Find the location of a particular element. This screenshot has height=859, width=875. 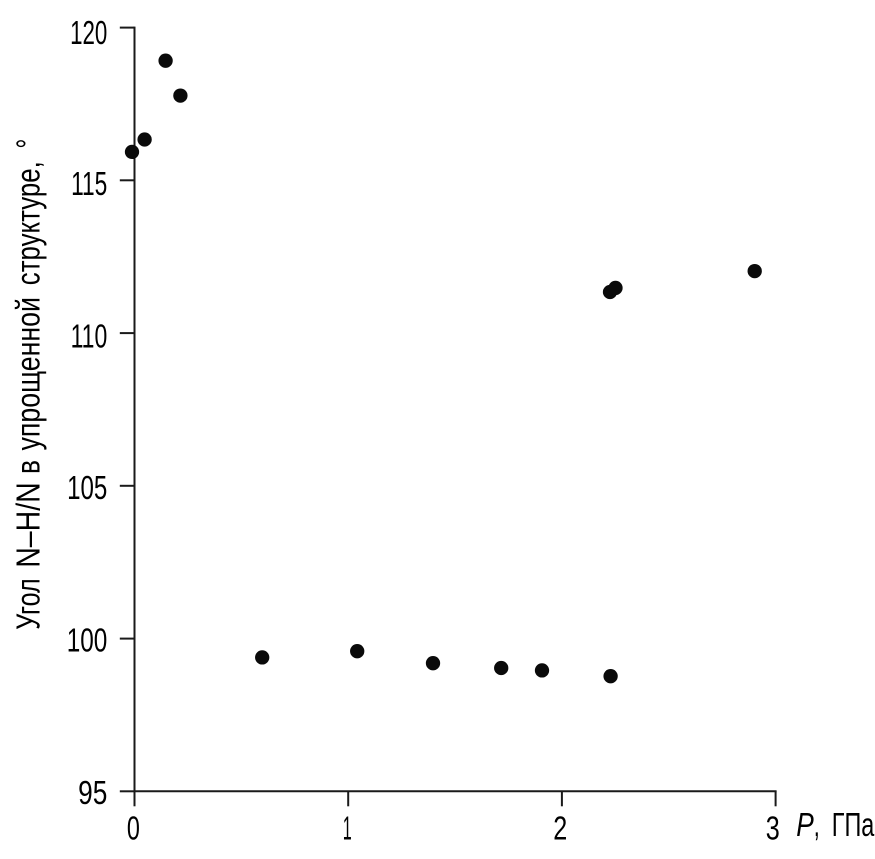

svg-text: 120 is located at coordinates (88, 32).